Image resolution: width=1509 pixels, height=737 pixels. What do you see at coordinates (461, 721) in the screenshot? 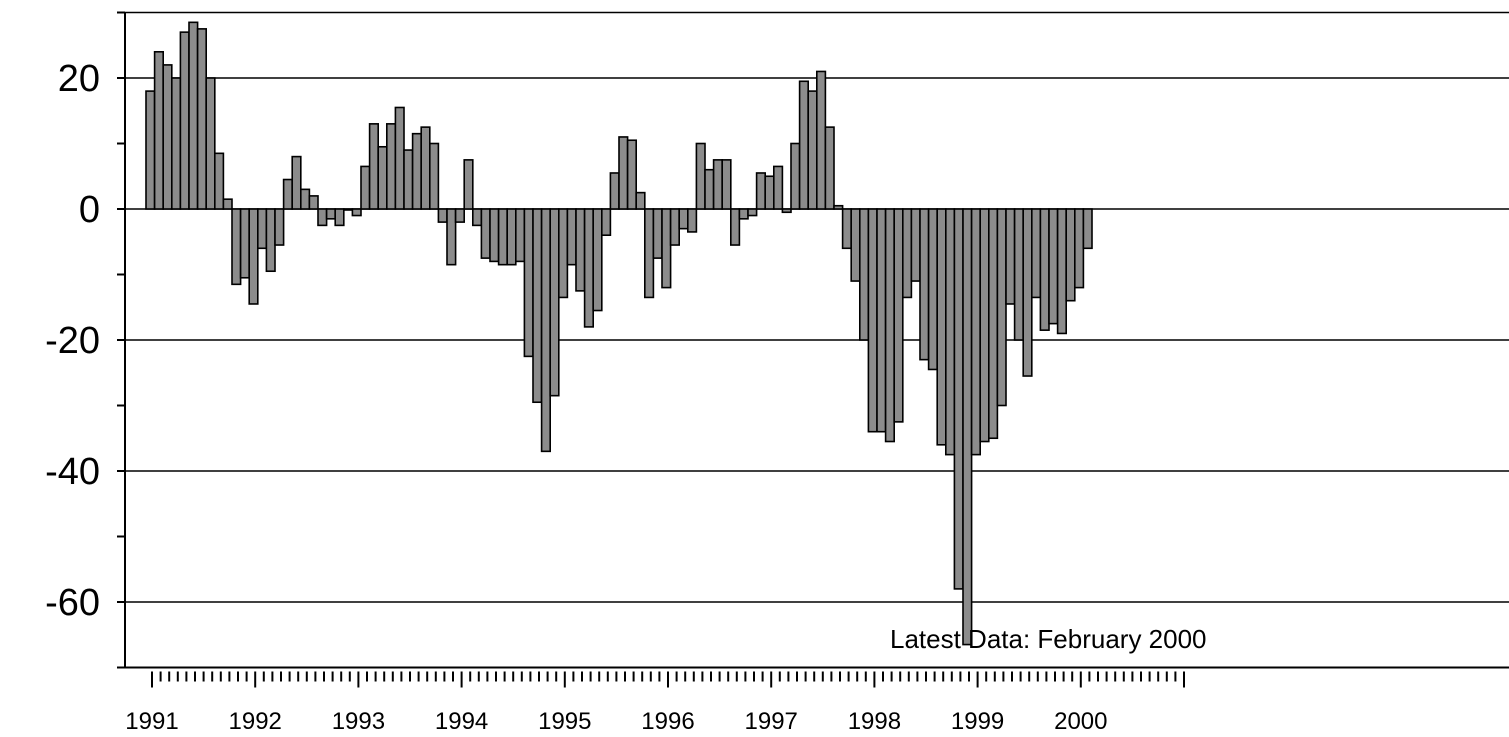
I see `x-tick-label: 1994` at bounding box center [461, 721].